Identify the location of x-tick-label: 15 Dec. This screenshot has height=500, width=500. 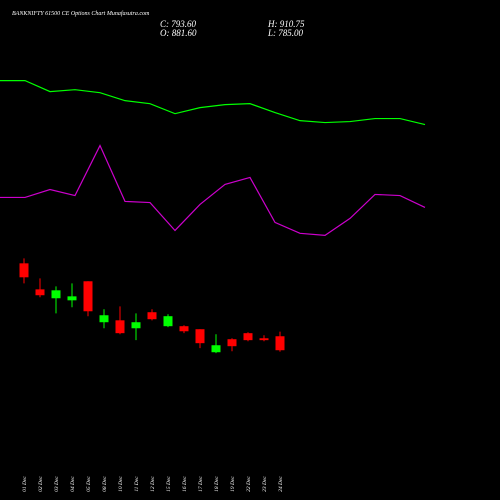
(169, 484).